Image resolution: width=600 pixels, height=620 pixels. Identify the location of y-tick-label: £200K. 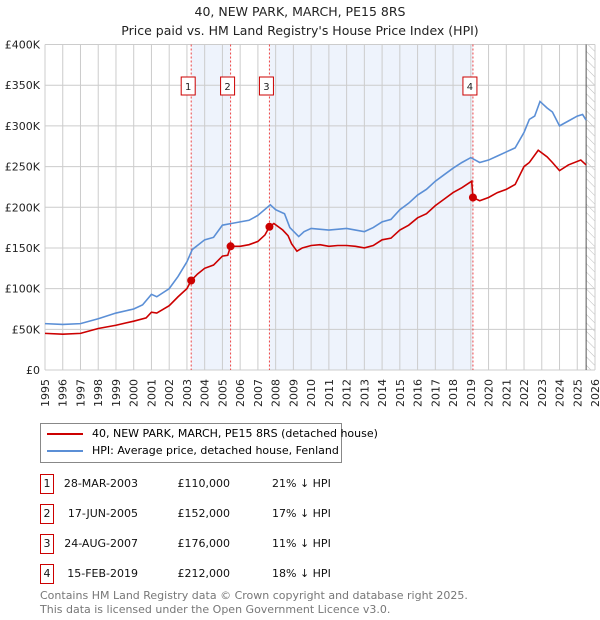
(23, 207).